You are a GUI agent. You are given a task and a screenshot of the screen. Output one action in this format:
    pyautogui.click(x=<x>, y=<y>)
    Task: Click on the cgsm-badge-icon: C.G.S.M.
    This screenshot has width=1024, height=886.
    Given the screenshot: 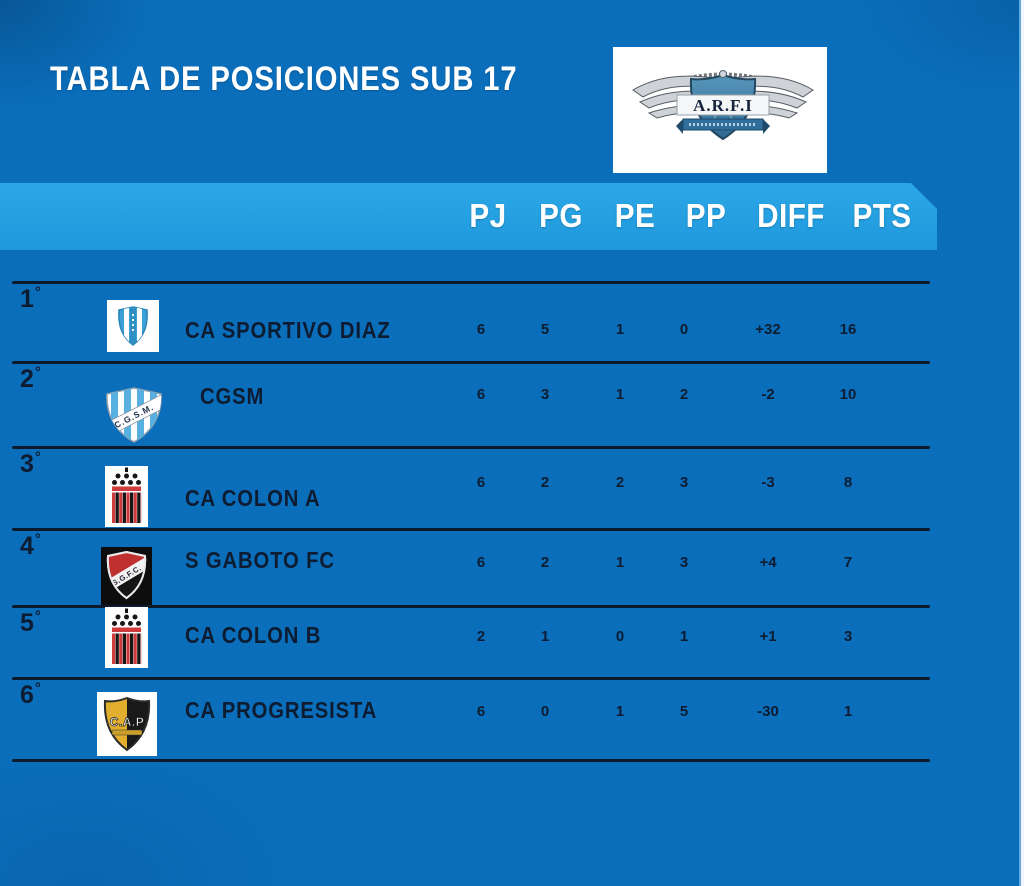 What is the action you would take?
    pyautogui.click(x=134, y=415)
    